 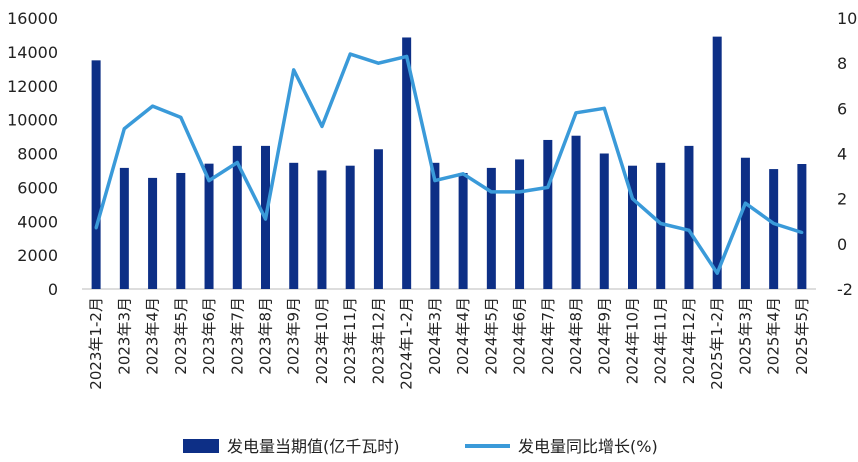 What do you see at coordinates (745, 336) in the screenshot?
I see `category-label: 2025年3月` at bounding box center [745, 336].